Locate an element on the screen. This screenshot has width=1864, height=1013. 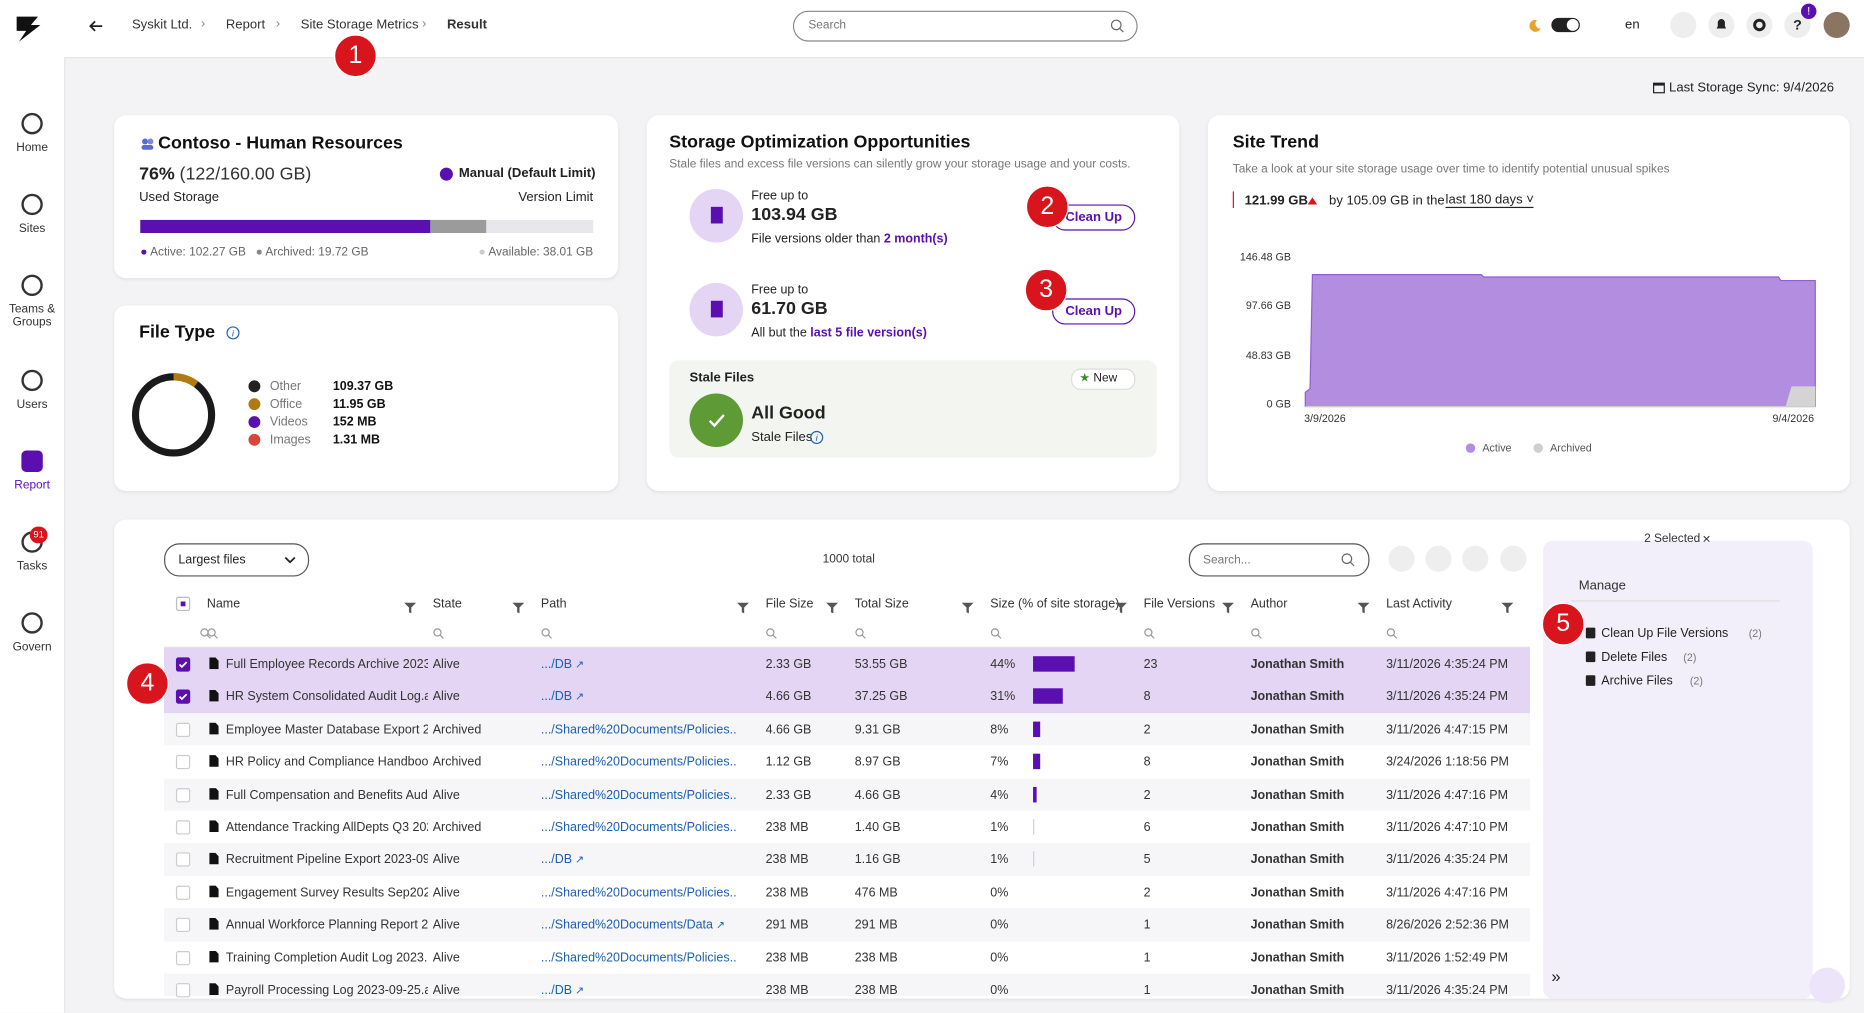
nav-label: Users is located at coordinates (32, 405).